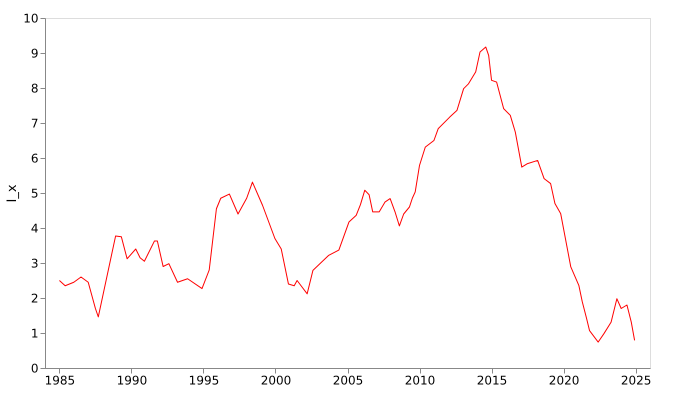 The image size is (680, 400). Describe the element at coordinates (34, 299) in the screenshot. I see `y-tick-label: 2` at that location.